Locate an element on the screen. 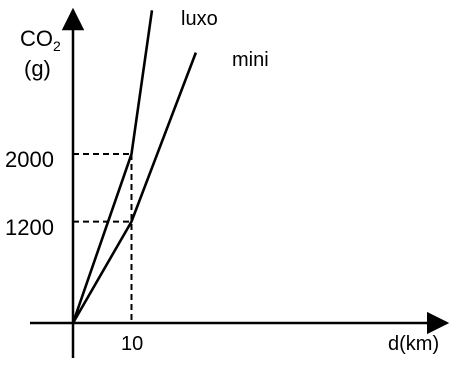 This screenshot has width=452, height=365. guide-lines is located at coordinates (103, 238).